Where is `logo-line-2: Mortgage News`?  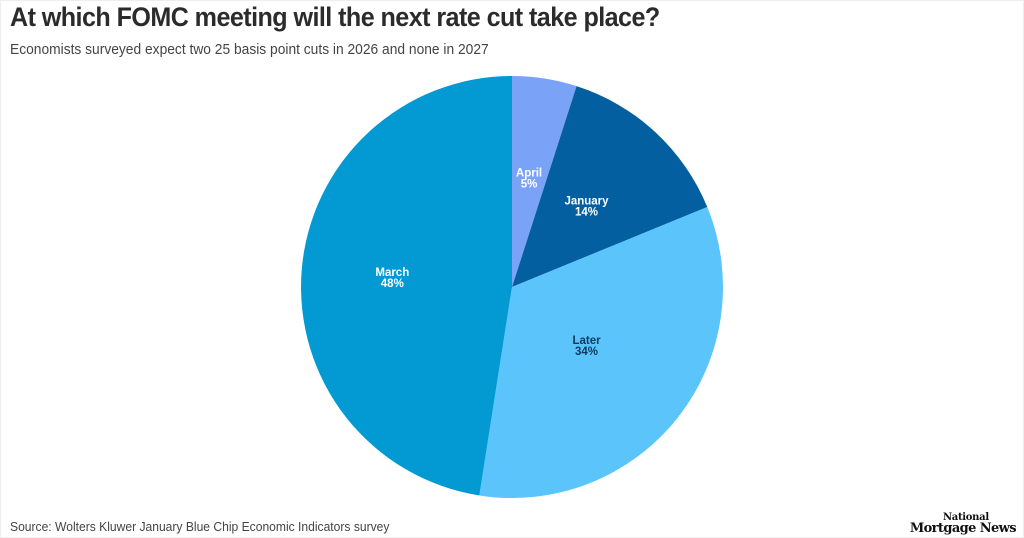
logo-line-2: Mortgage News is located at coordinates (963, 528).